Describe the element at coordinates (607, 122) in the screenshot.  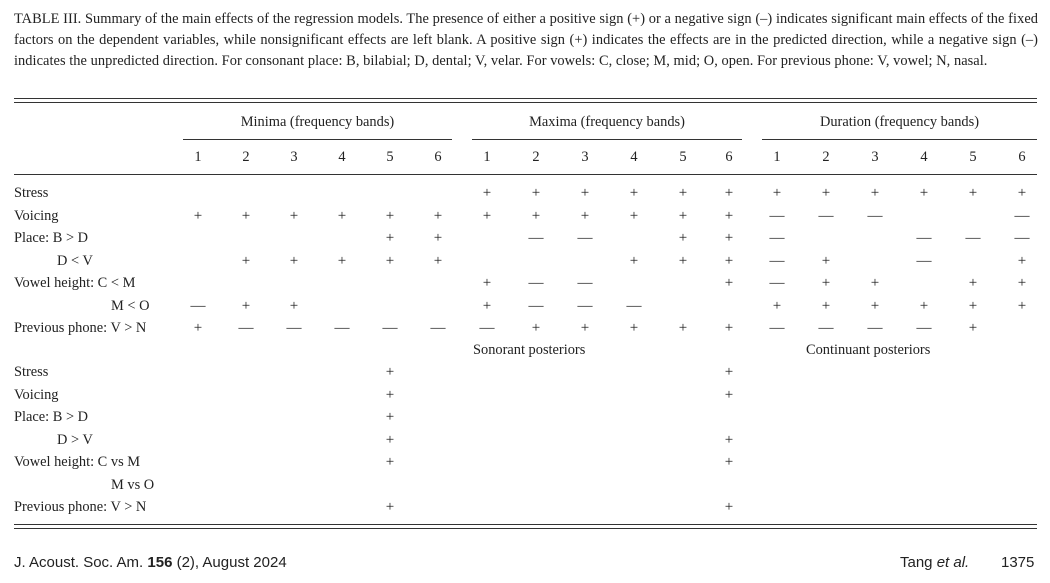
I see `group-header: Maxima (frequency bands)` at that location.